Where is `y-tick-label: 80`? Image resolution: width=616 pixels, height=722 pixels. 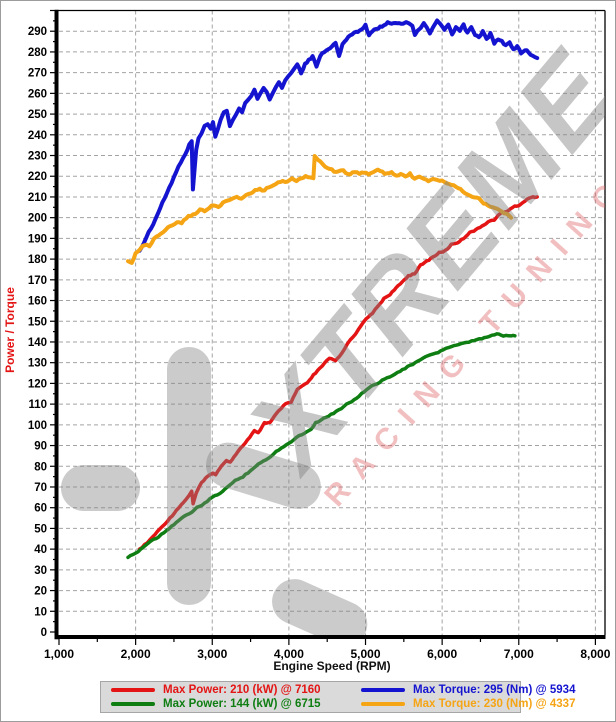 y-tick-label: 80 is located at coordinates (40, 467).